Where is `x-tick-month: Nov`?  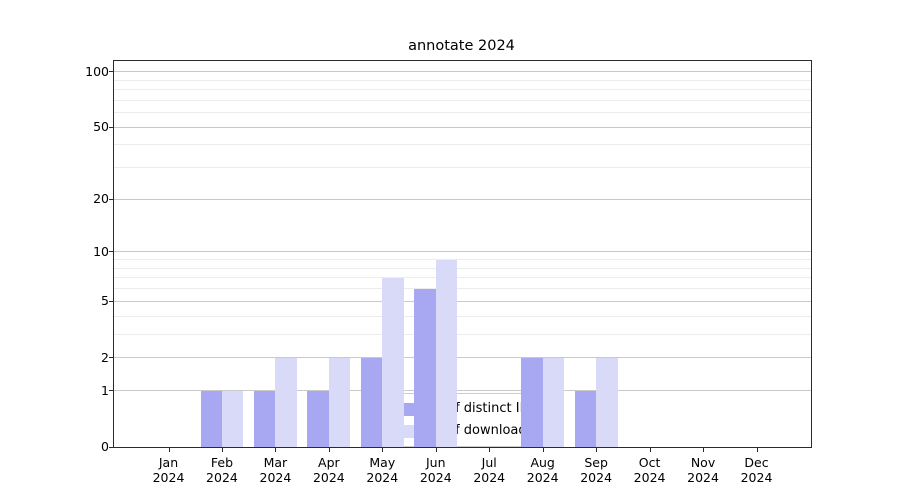 x-tick-month: Nov is located at coordinates (703, 462).